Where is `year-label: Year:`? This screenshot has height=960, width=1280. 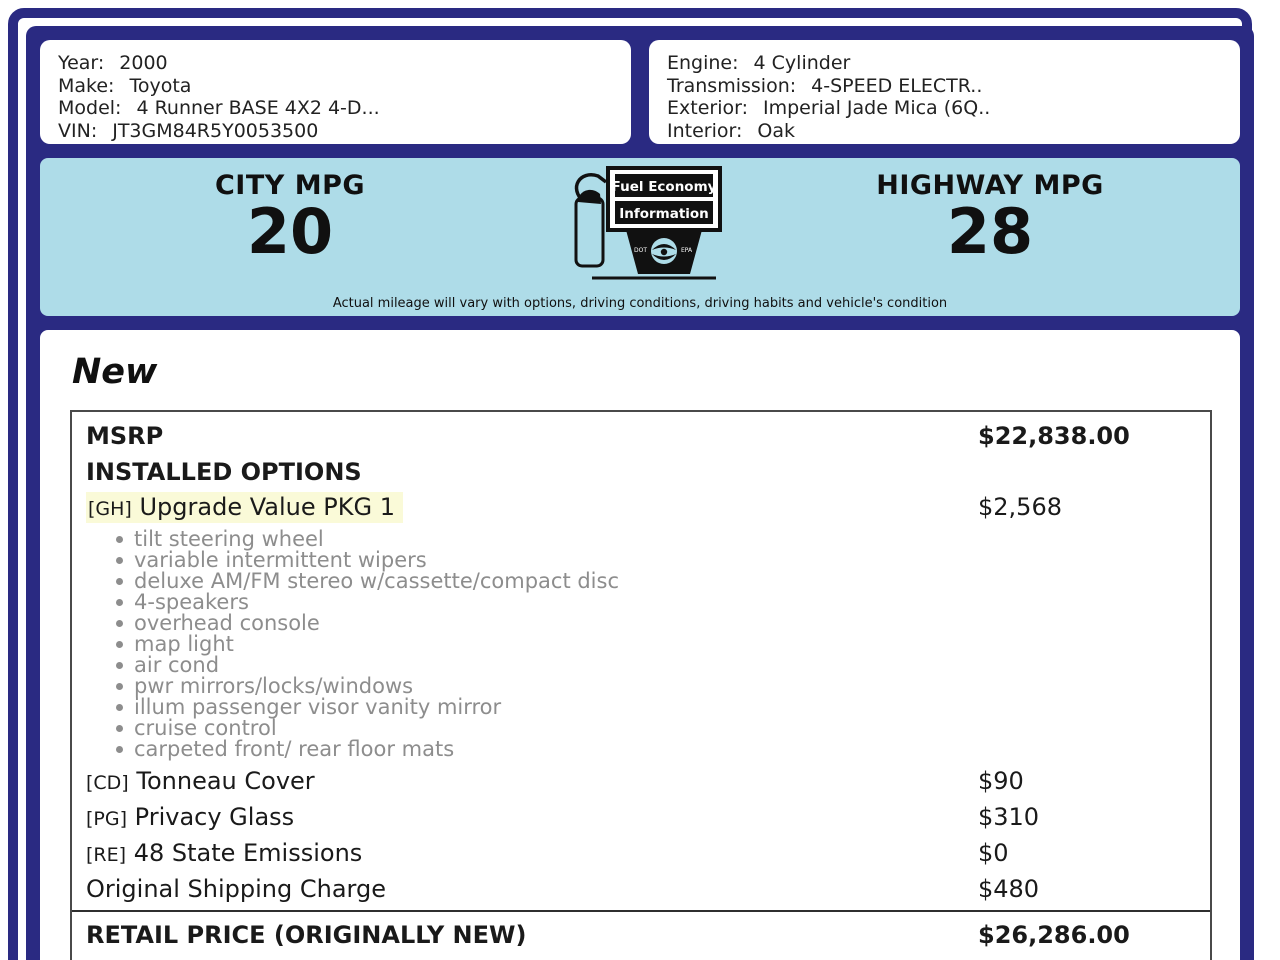
year-label: Year: is located at coordinates (81, 63).